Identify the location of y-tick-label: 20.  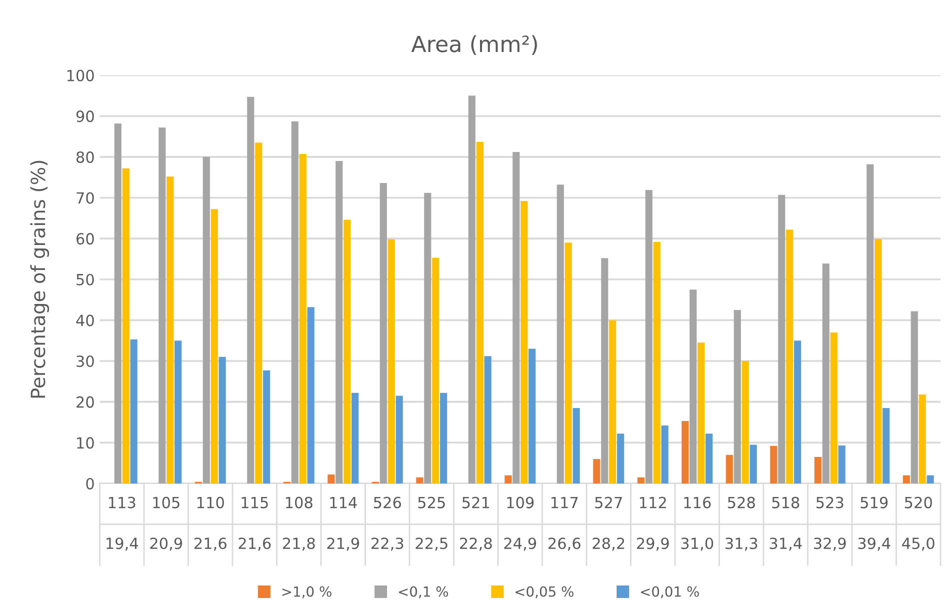
(85, 402).